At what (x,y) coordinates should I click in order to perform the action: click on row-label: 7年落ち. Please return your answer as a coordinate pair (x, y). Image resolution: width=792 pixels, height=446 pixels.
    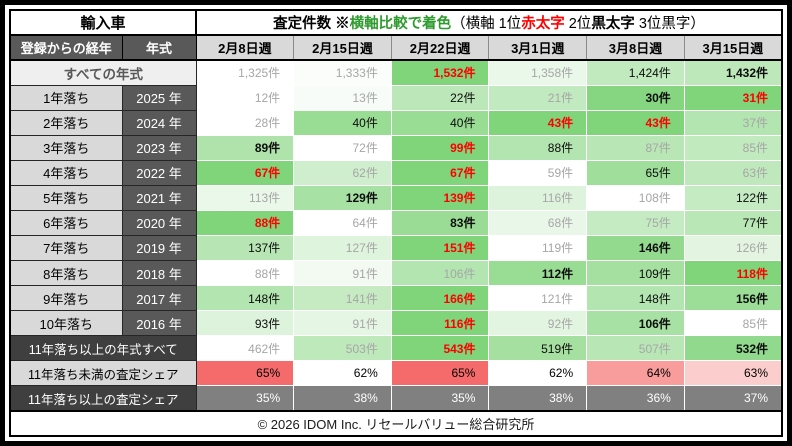
    Looking at the image, I should click on (66, 248).